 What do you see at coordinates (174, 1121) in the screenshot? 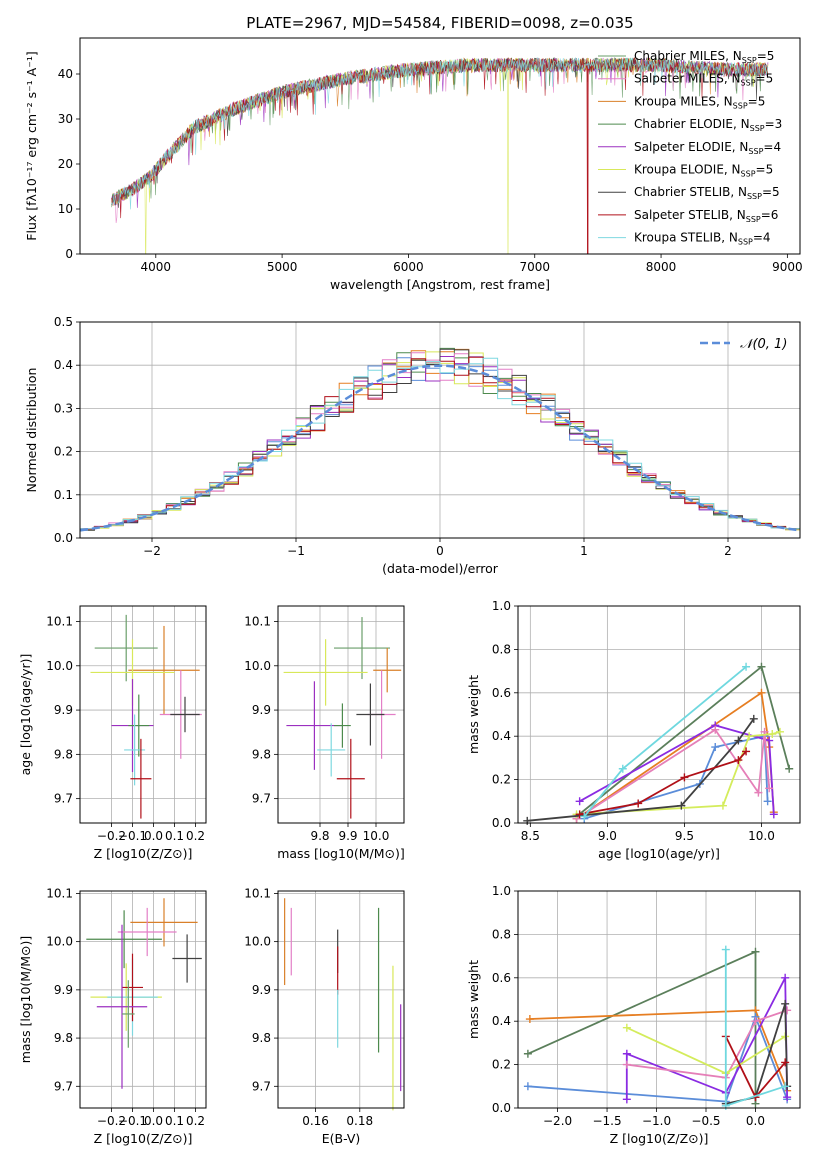
I see `x-tick-label: 0.1` at bounding box center [174, 1121].